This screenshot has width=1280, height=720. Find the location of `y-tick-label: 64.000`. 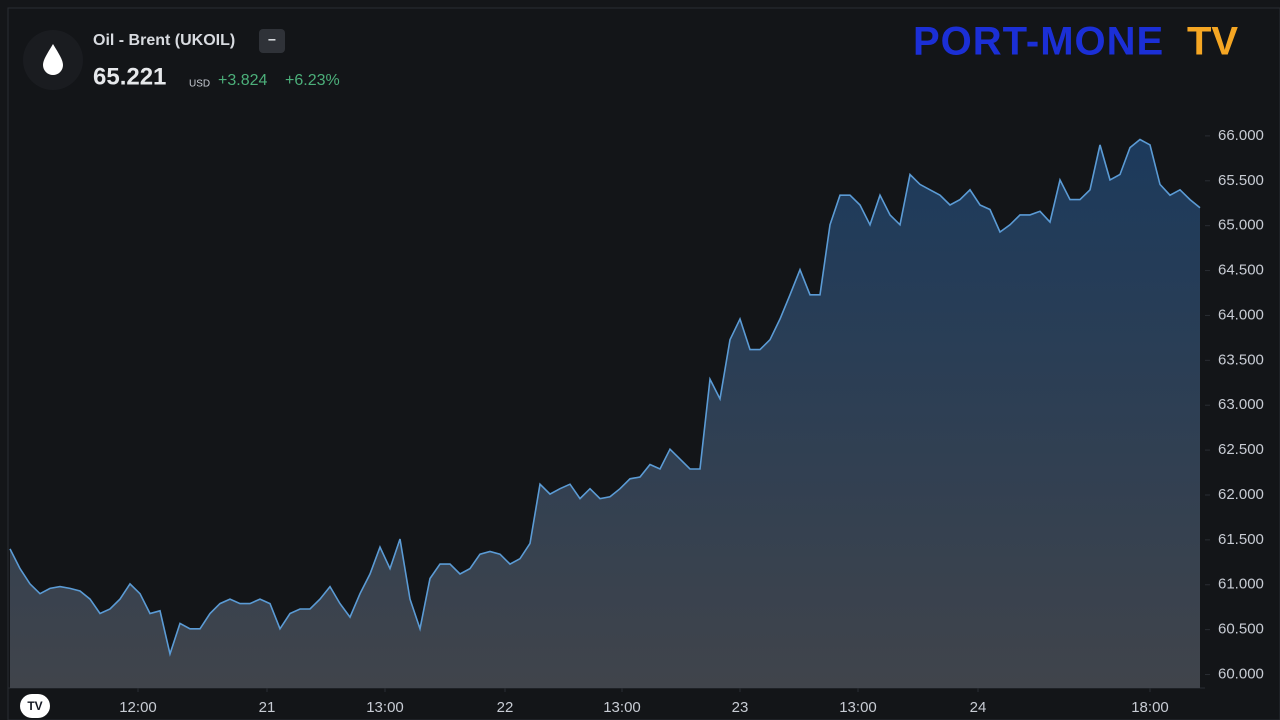

y-tick-label: 64.000 is located at coordinates (1241, 314).